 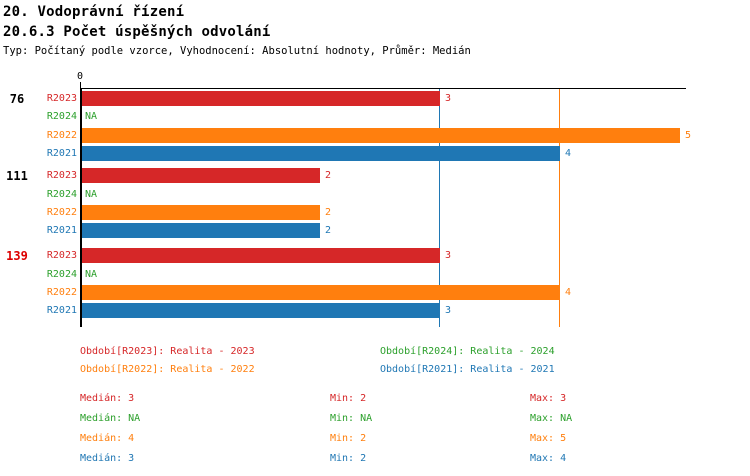 What do you see at coordinates (351, 418) in the screenshot?
I see `stat-min-r2024: Min: NA` at bounding box center [351, 418].